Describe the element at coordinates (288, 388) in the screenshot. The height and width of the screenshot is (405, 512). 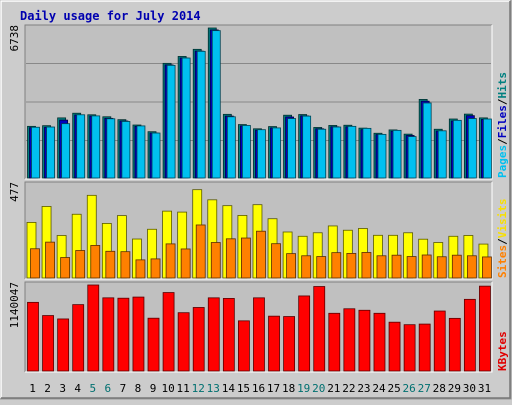
I see `x-tick-label-day-18: 18` at that location.